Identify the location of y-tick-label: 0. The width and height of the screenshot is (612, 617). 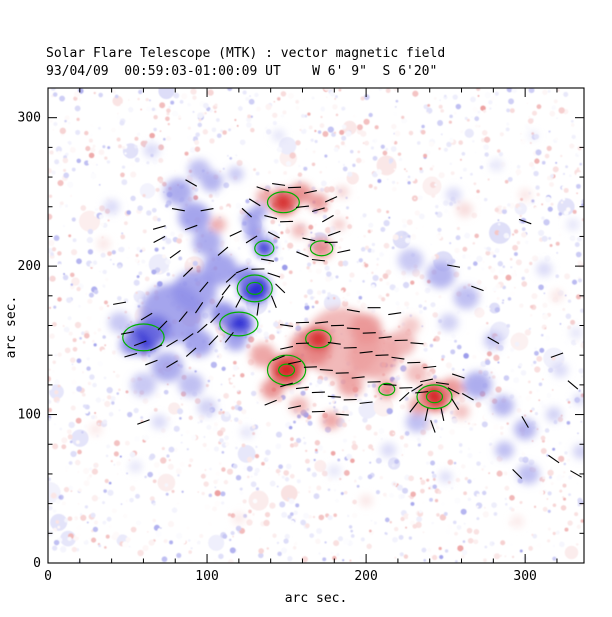
(37, 563).